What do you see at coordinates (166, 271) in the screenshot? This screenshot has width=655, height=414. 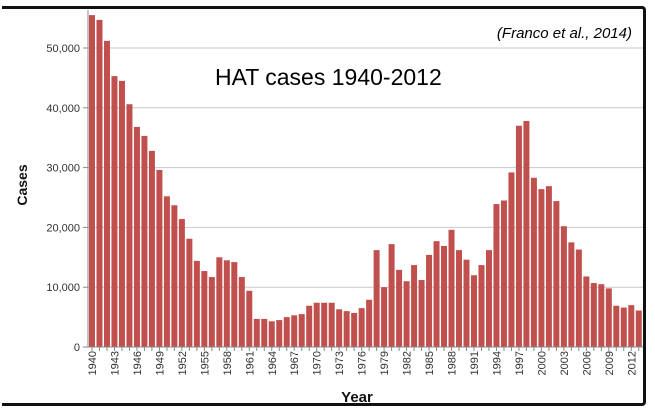 I see `bar-1950` at bounding box center [166, 271].